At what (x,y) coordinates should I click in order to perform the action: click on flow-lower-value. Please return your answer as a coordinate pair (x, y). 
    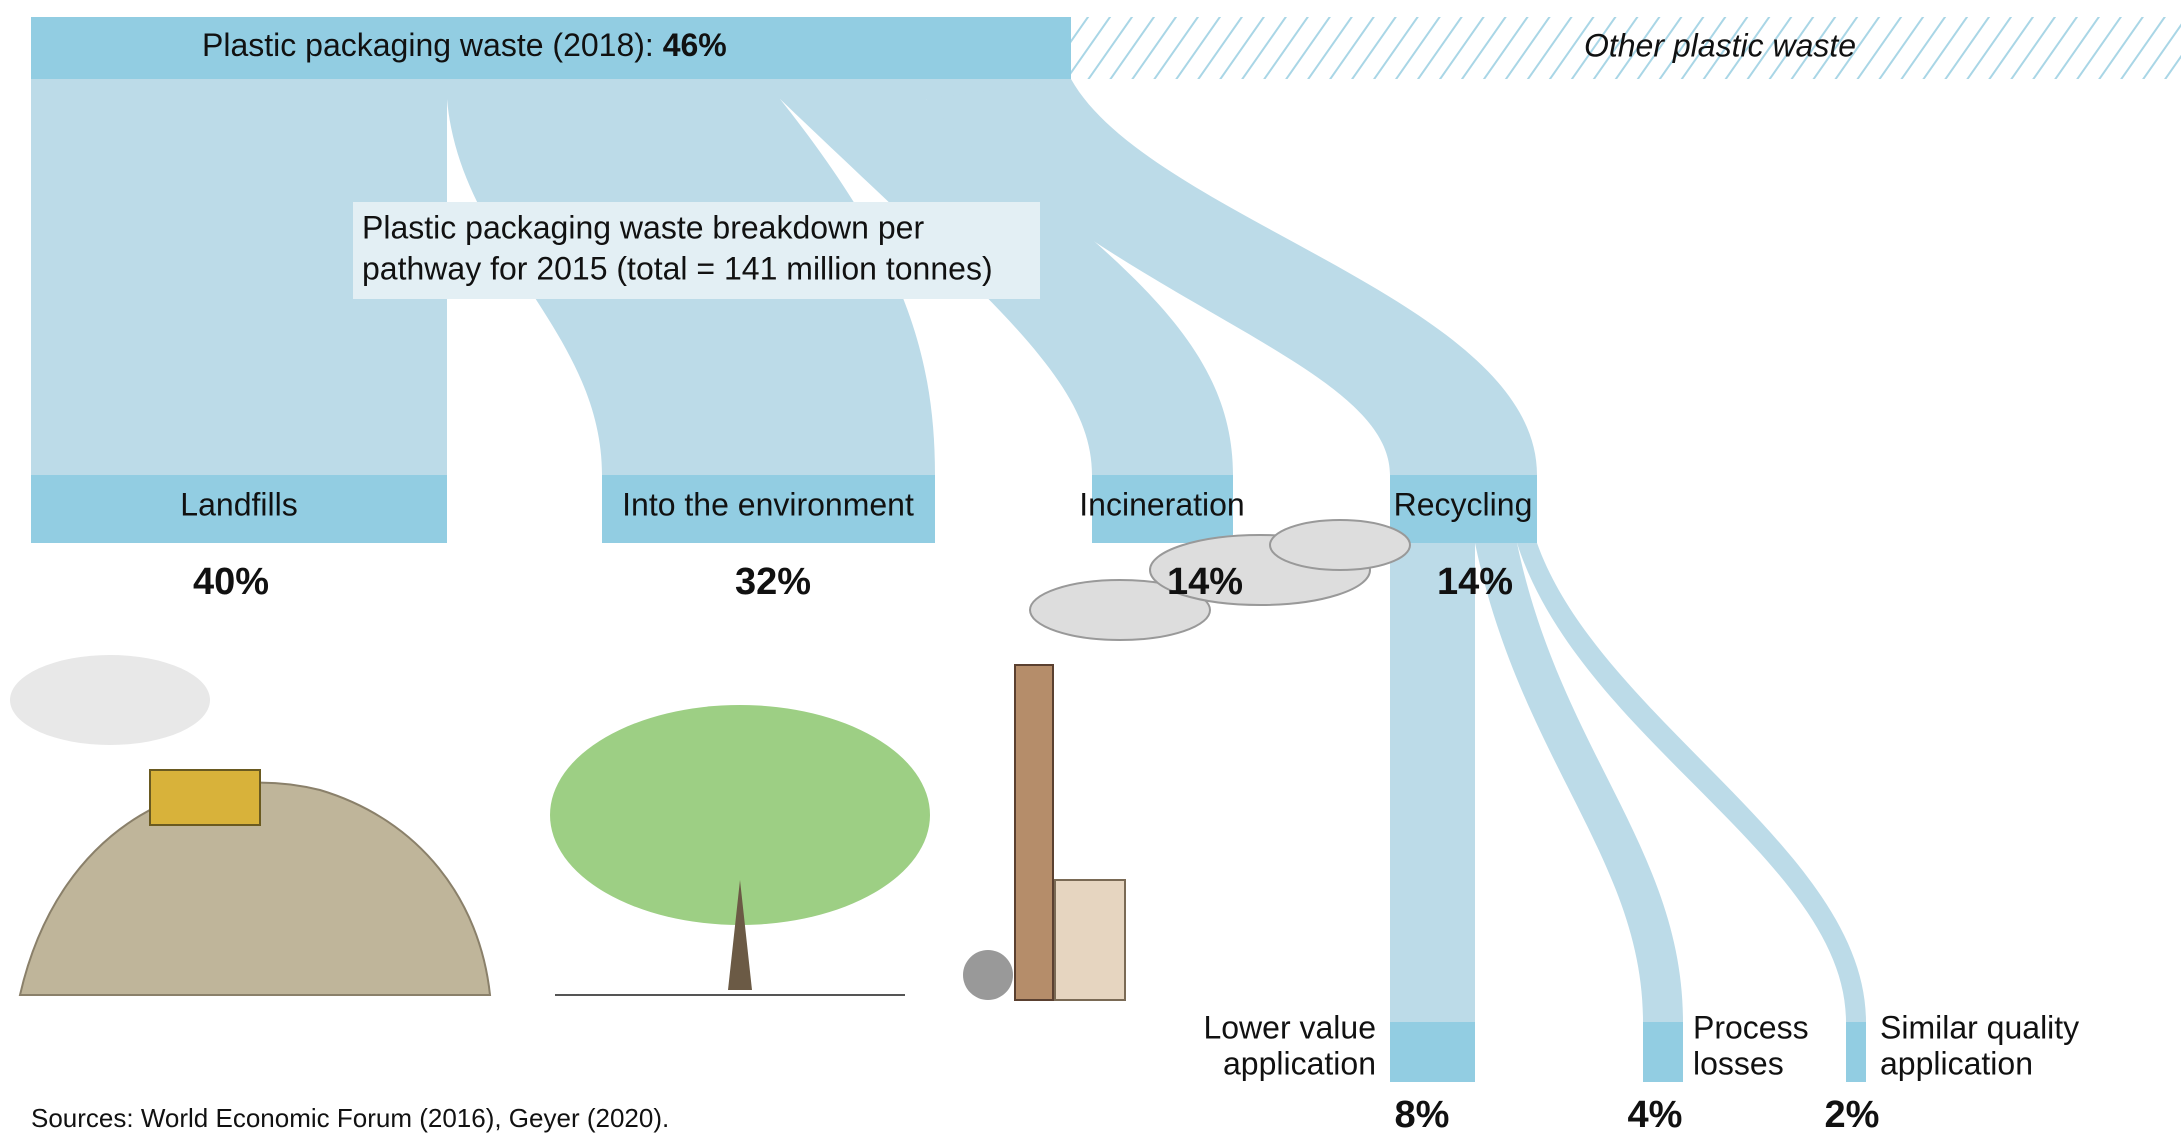
    Looking at the image, I should click on (1432, 782).